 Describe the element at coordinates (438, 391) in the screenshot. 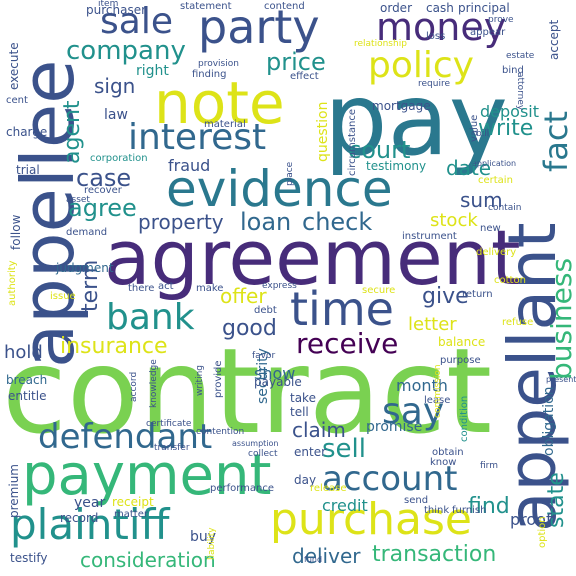

I see `word-commission: commission` at that location.